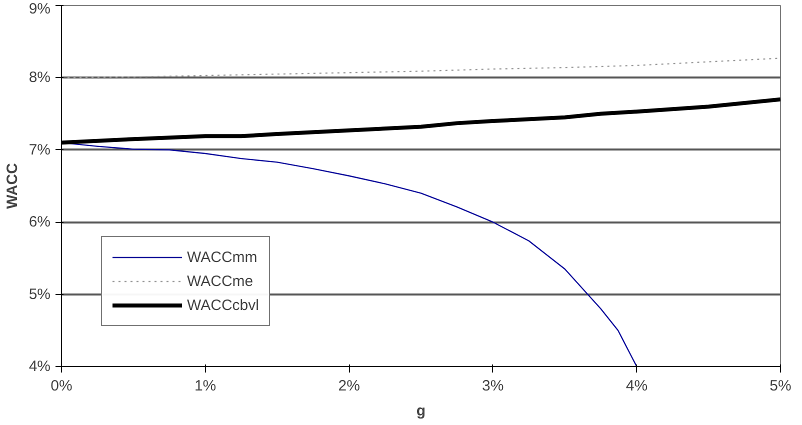  What do you see at coordinates (39, 77) in the screenshot?
I see `y-tick-label: 8%` at bounding box center [39, 77].